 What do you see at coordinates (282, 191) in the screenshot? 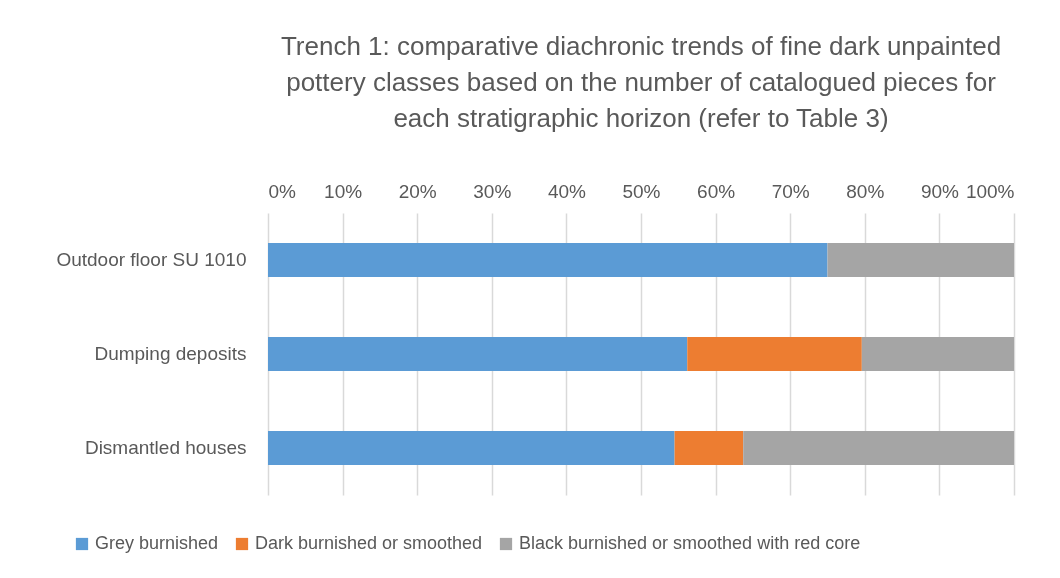
I see `x-tick-label: 0%` at bounding box center [282, 191].